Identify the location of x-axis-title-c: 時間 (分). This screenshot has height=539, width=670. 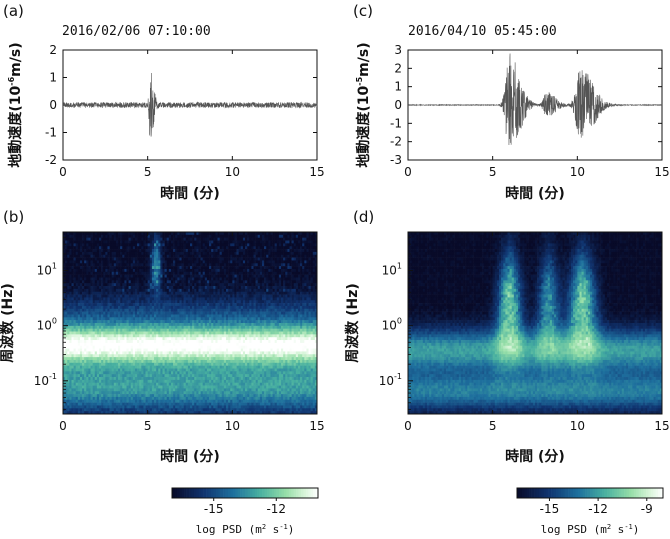
(535, 193).